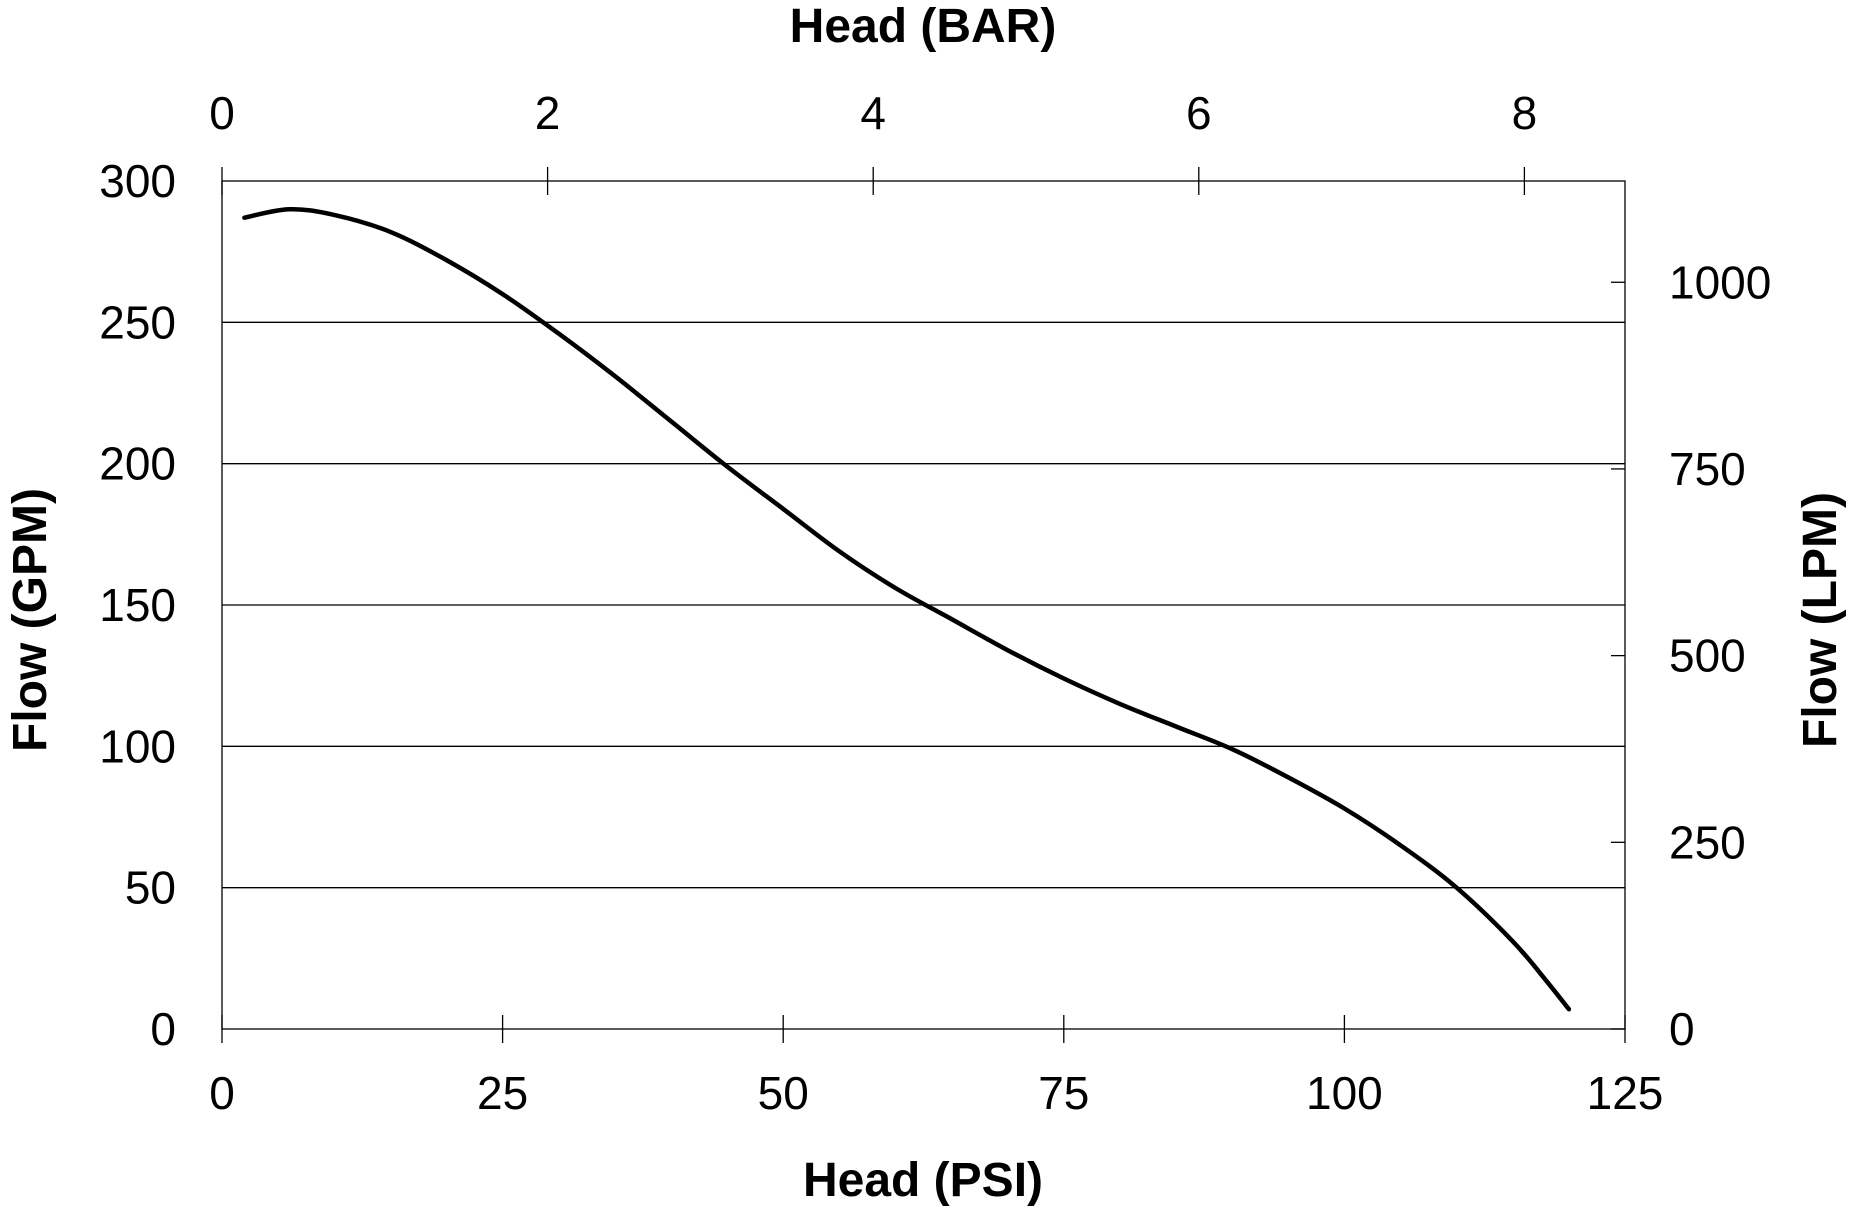 The width and height of the screenshot is (1852, 1210). Describe the element at coordinates (137, 322) in the screenshot. I see `y-left-tick-label: 250` at that location.